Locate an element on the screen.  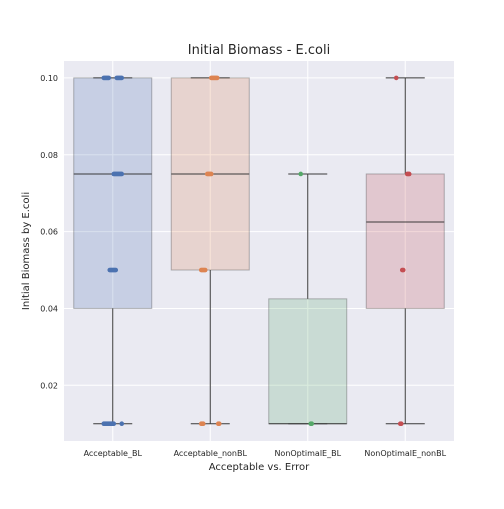
x-tick-label: Acceptable_nonBL is located at coordinates (211, 453).